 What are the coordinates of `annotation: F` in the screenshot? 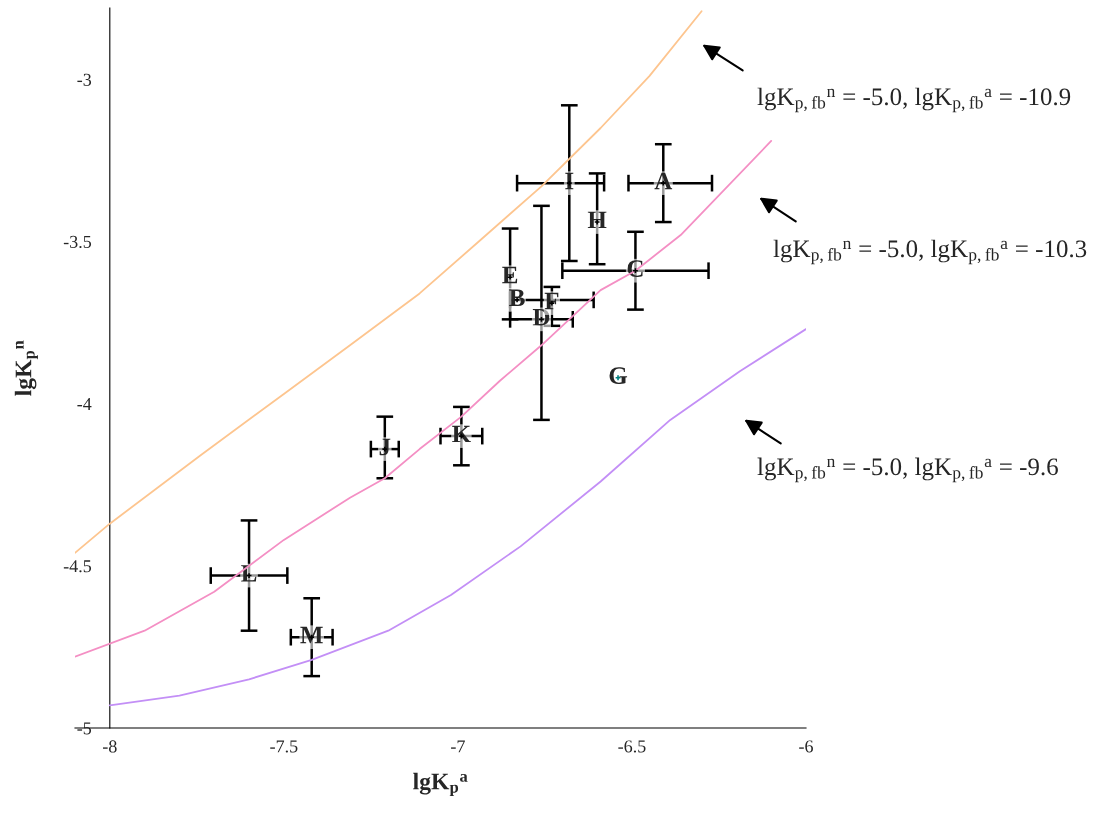 It's located at (551, 301).